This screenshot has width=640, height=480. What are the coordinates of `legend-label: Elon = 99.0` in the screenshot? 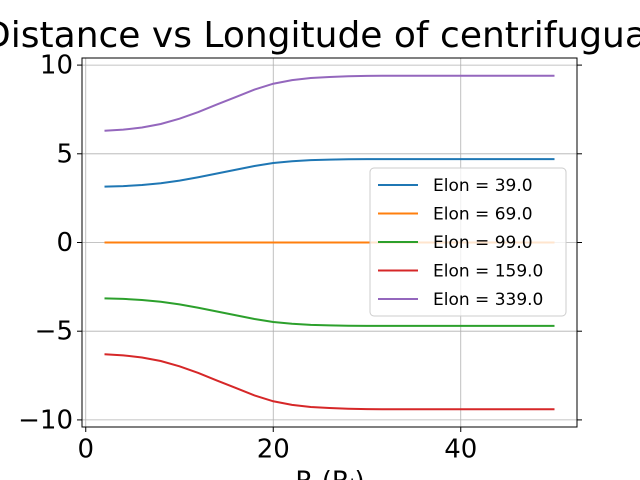 It's located at (483, 243).